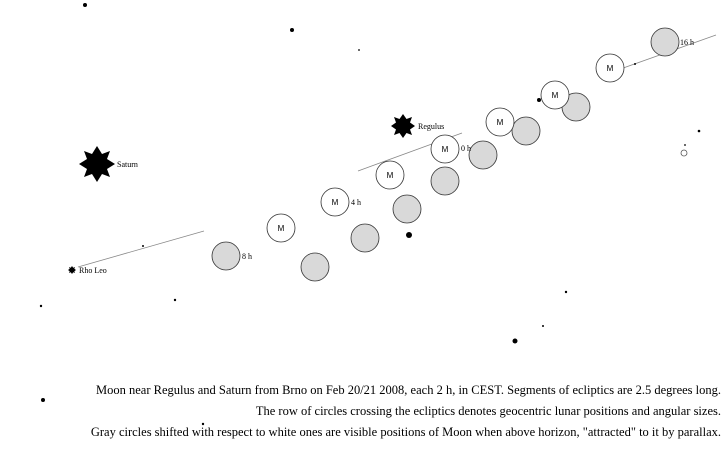 Image resolution: width=725 pixels, height=449 pixels. I want to click on regulus-marker, so click(403, 126).